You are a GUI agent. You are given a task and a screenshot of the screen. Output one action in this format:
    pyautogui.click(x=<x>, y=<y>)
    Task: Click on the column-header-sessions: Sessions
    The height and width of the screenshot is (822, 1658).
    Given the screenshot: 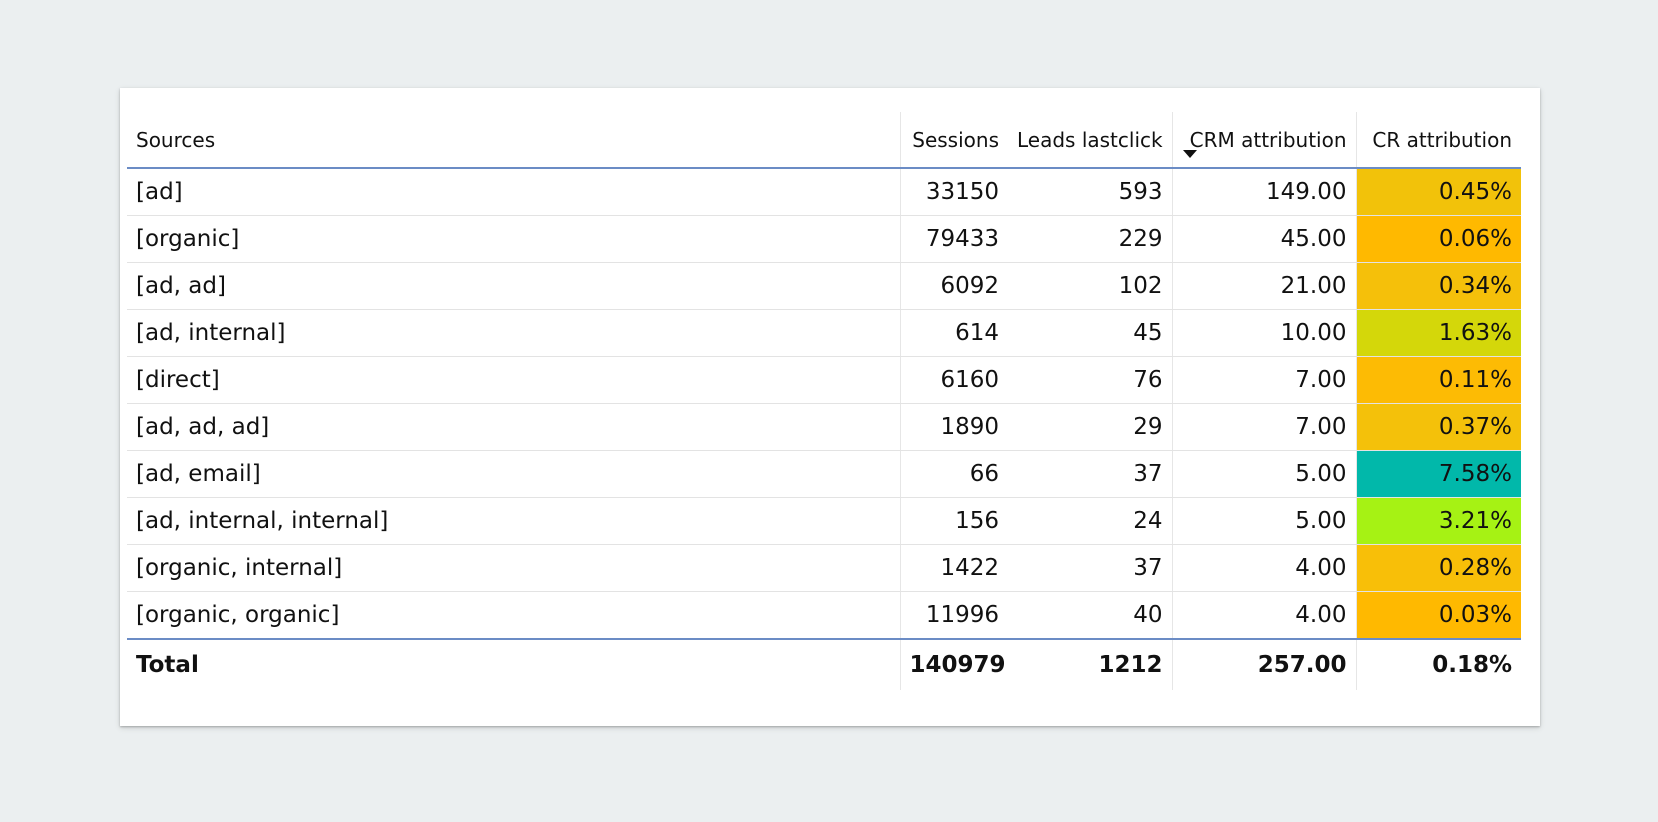 What is the action you would take?
    pyautogui.click(x=953, y=140)
    